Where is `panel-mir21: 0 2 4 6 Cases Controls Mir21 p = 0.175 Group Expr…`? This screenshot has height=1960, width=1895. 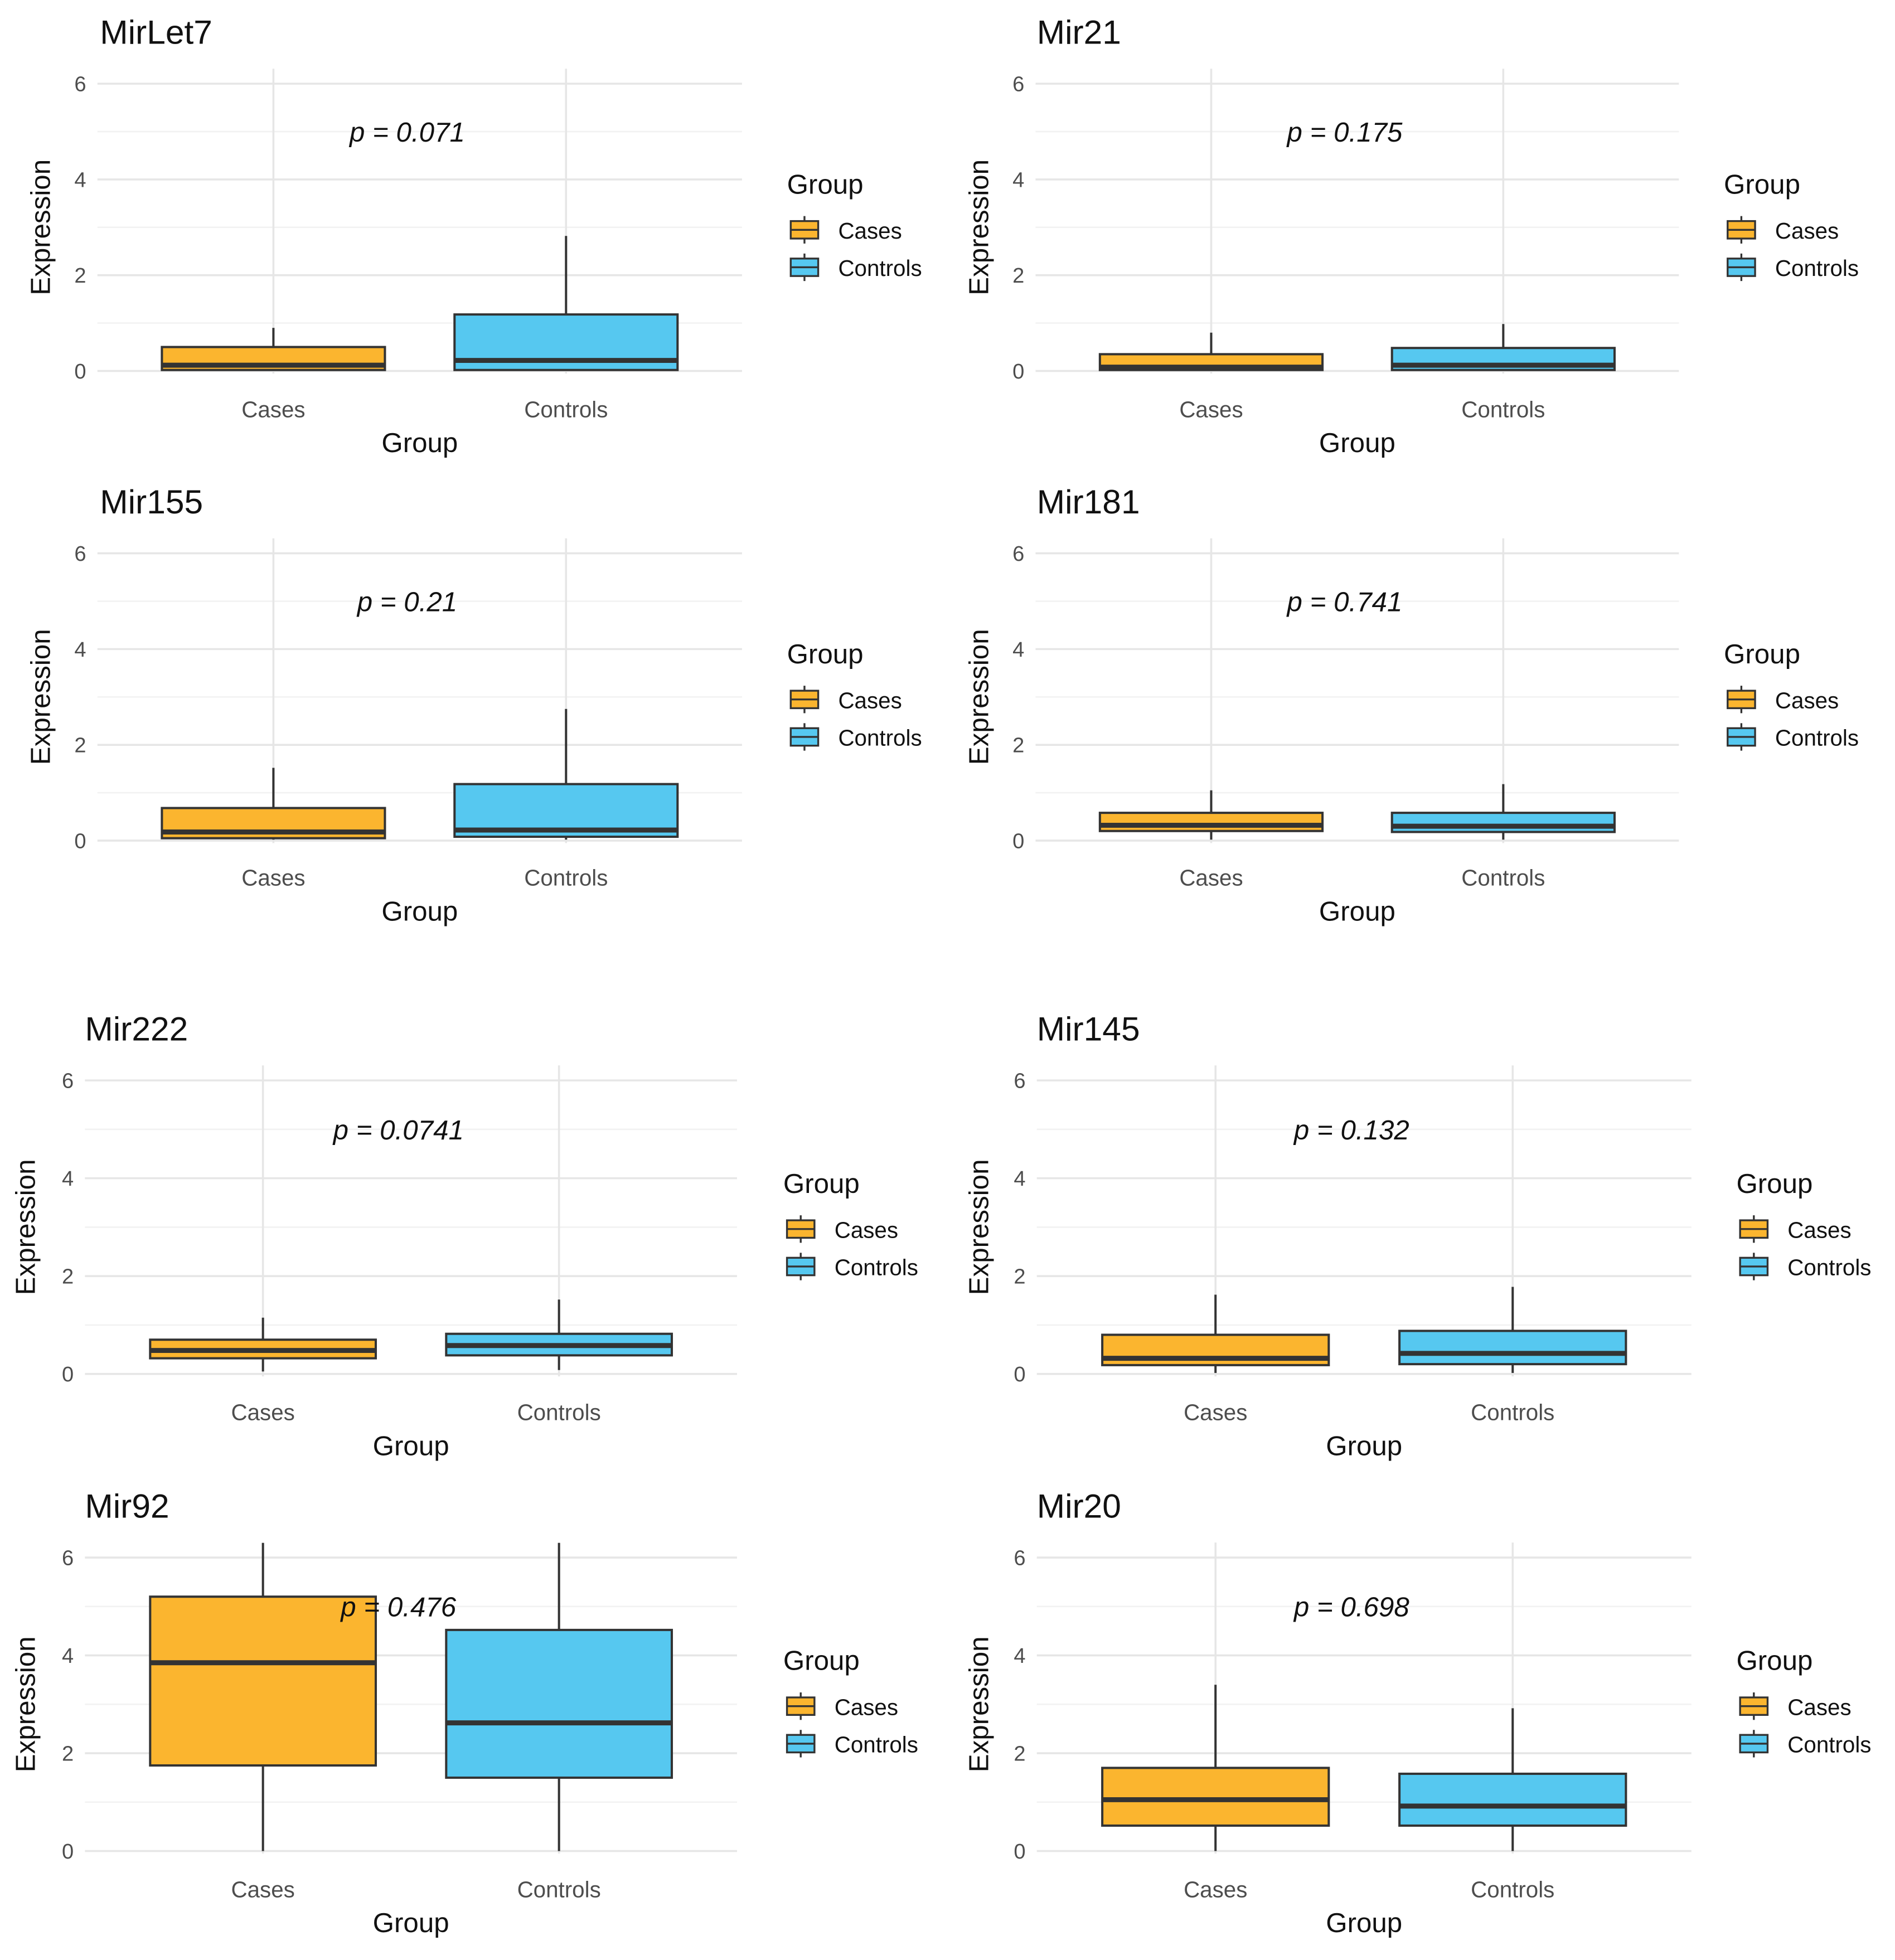
panel-mir21: 0 2 4 6 Cases Controls Mir21 p = 0.175 Group Expr… is located at coordinates (1411, 235).